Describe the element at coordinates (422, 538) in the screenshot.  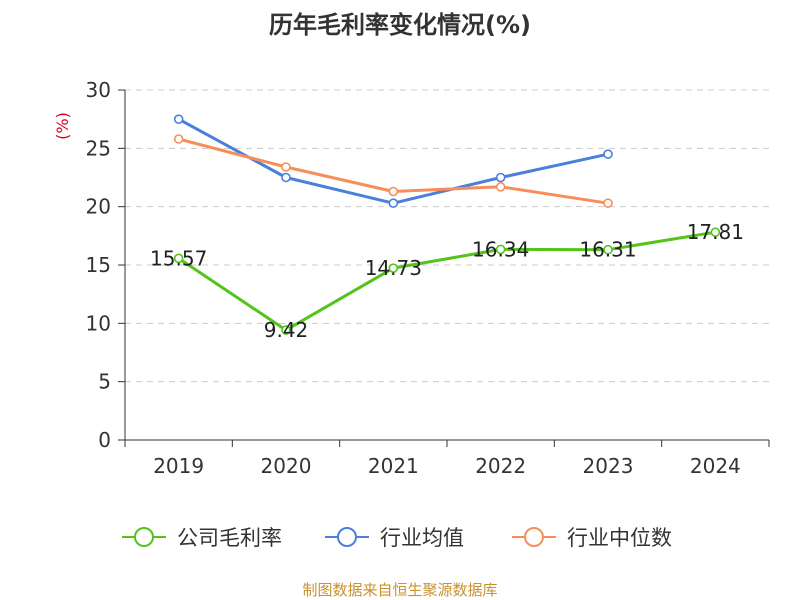
I see `legend-label: 行业均值` at that location.